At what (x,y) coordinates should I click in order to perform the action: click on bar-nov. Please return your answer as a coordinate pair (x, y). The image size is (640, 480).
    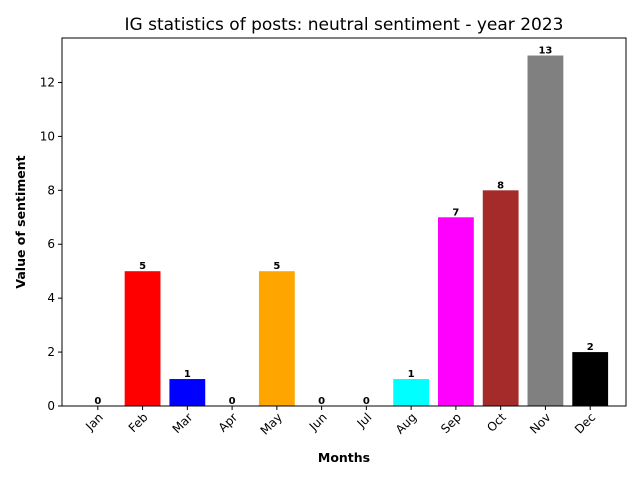
    Looking at the image, I should click on (545, 231).